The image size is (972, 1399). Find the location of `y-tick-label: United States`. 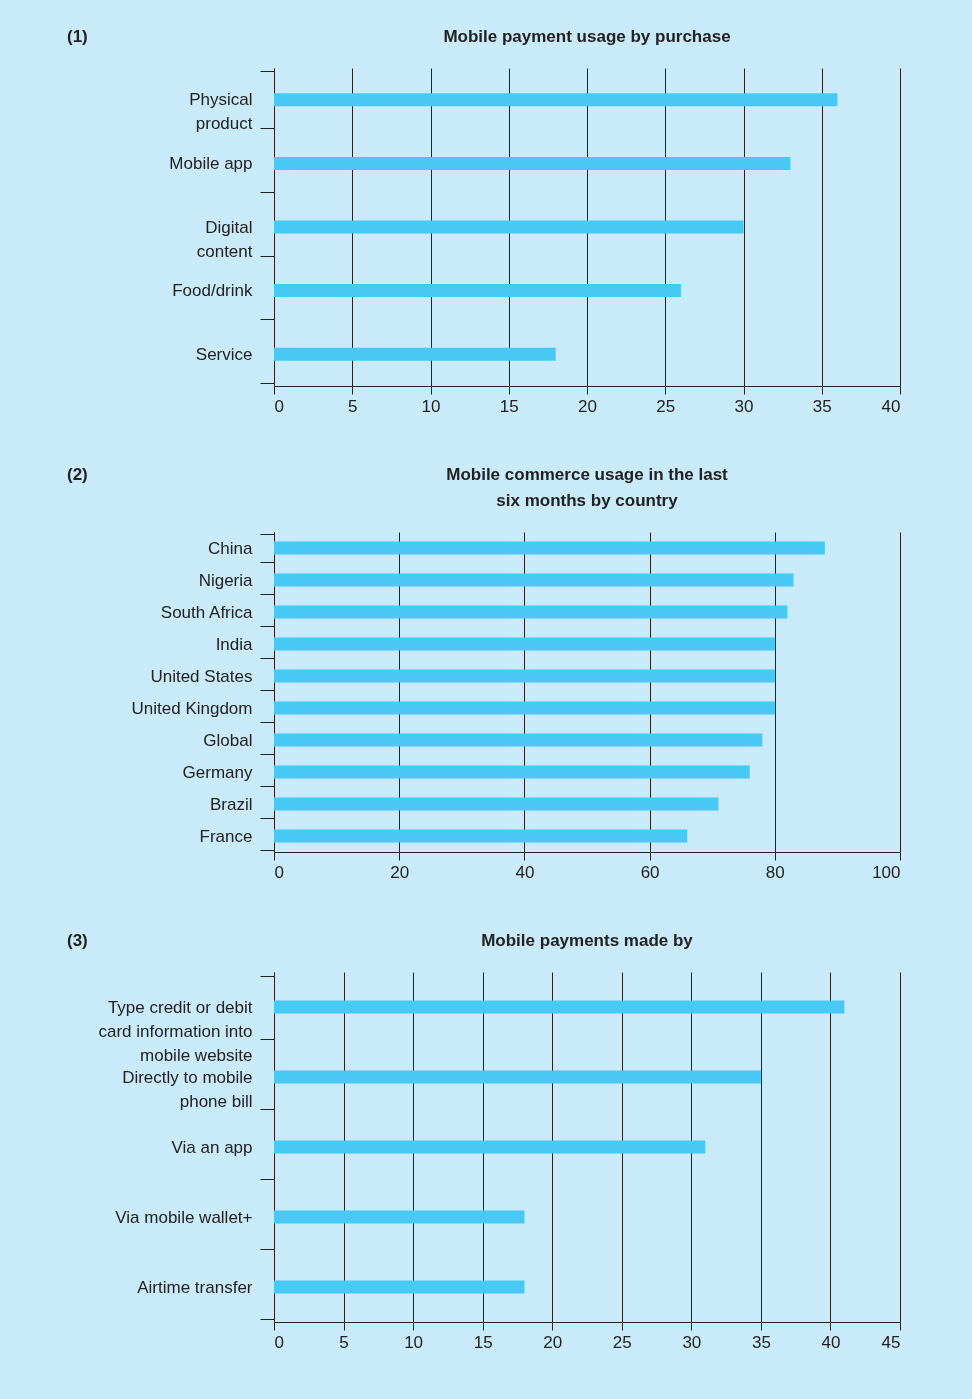

y-tick-label: United States is located at coordinates (201, 676).